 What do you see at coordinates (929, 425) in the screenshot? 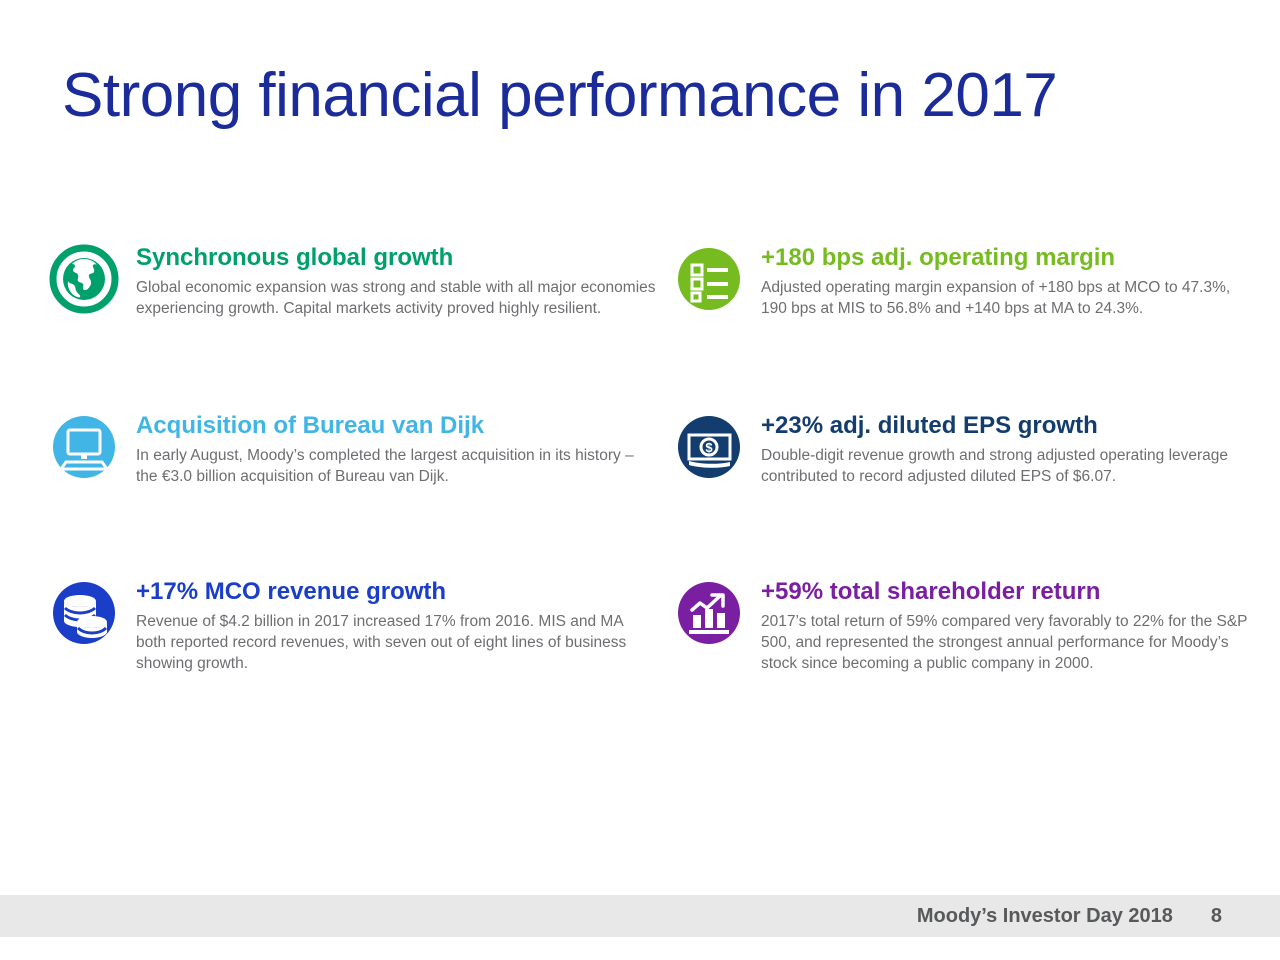
I see `block-heading: +23% adj. diluted EPS growth` at bounding box center [929, 425].